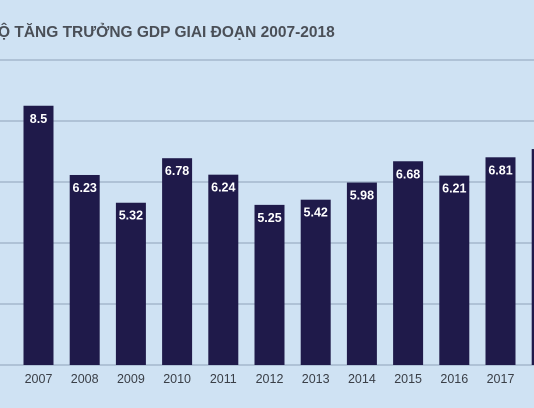  Describe the element at coordinates (500, 170) in the screenshot. I see `data-label-2017: 6.81` at that location.